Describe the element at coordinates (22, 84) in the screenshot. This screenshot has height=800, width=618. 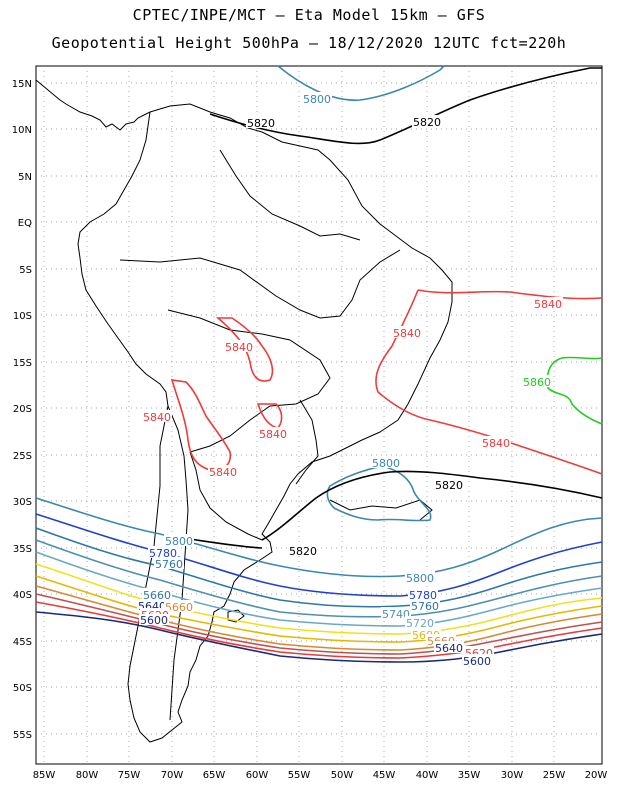
I see `lat-label: 15N` at that location.